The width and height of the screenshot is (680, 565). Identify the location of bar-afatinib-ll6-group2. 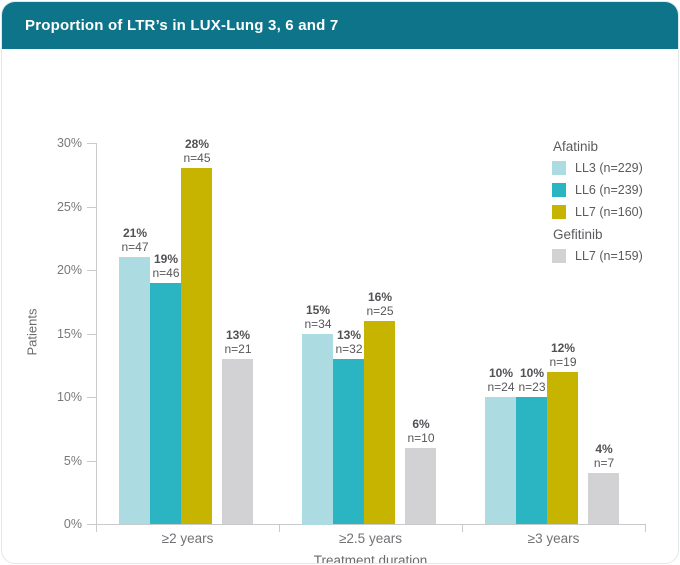
(348, 441).